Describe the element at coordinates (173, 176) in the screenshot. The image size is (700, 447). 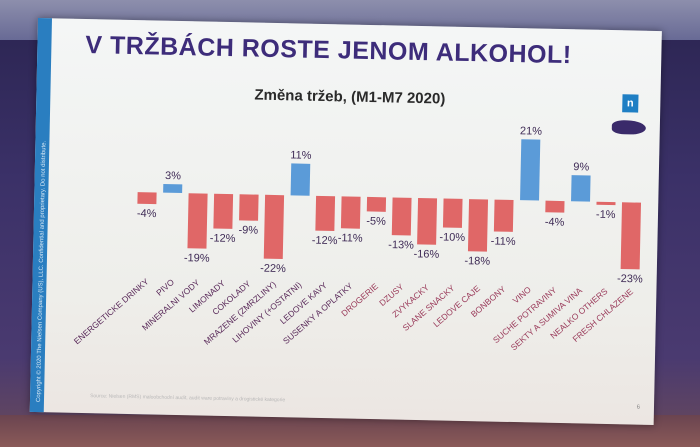
I see `data-label: 3%` at that location.